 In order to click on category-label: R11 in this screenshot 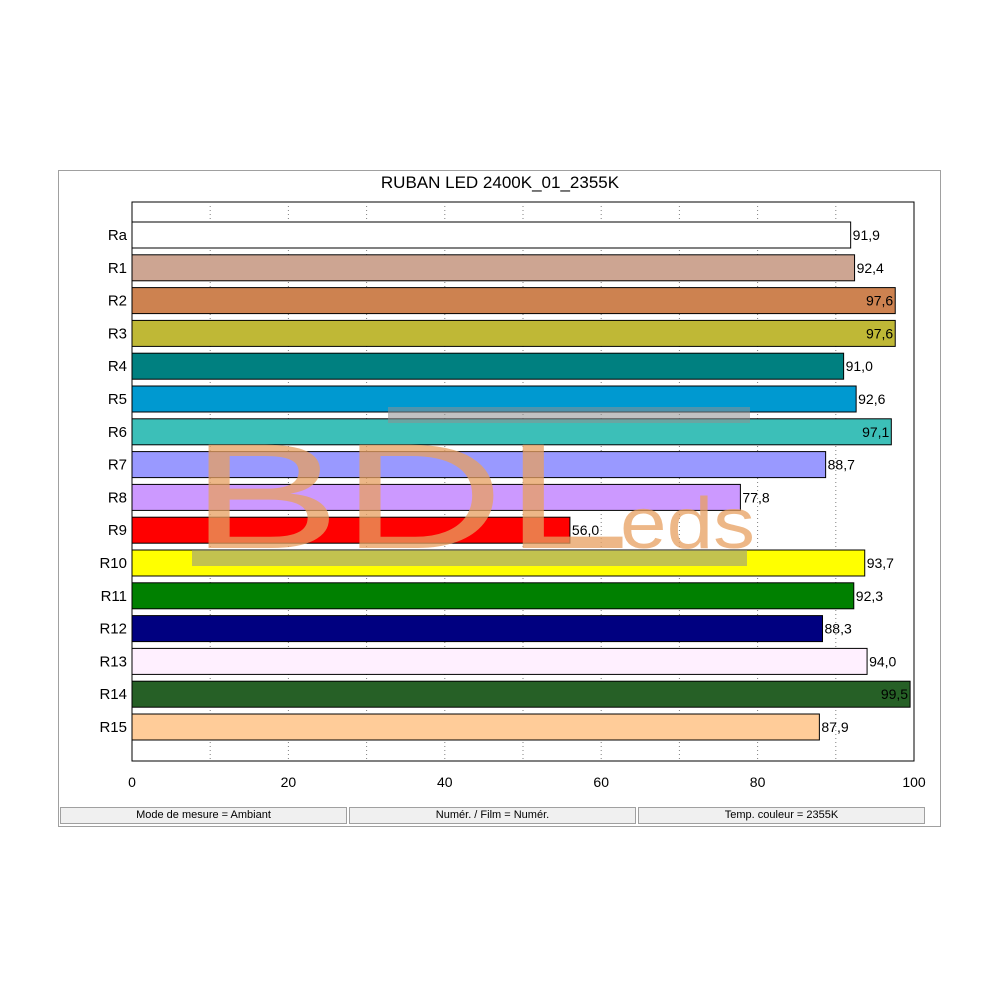, I will do `click(114, 596)`.